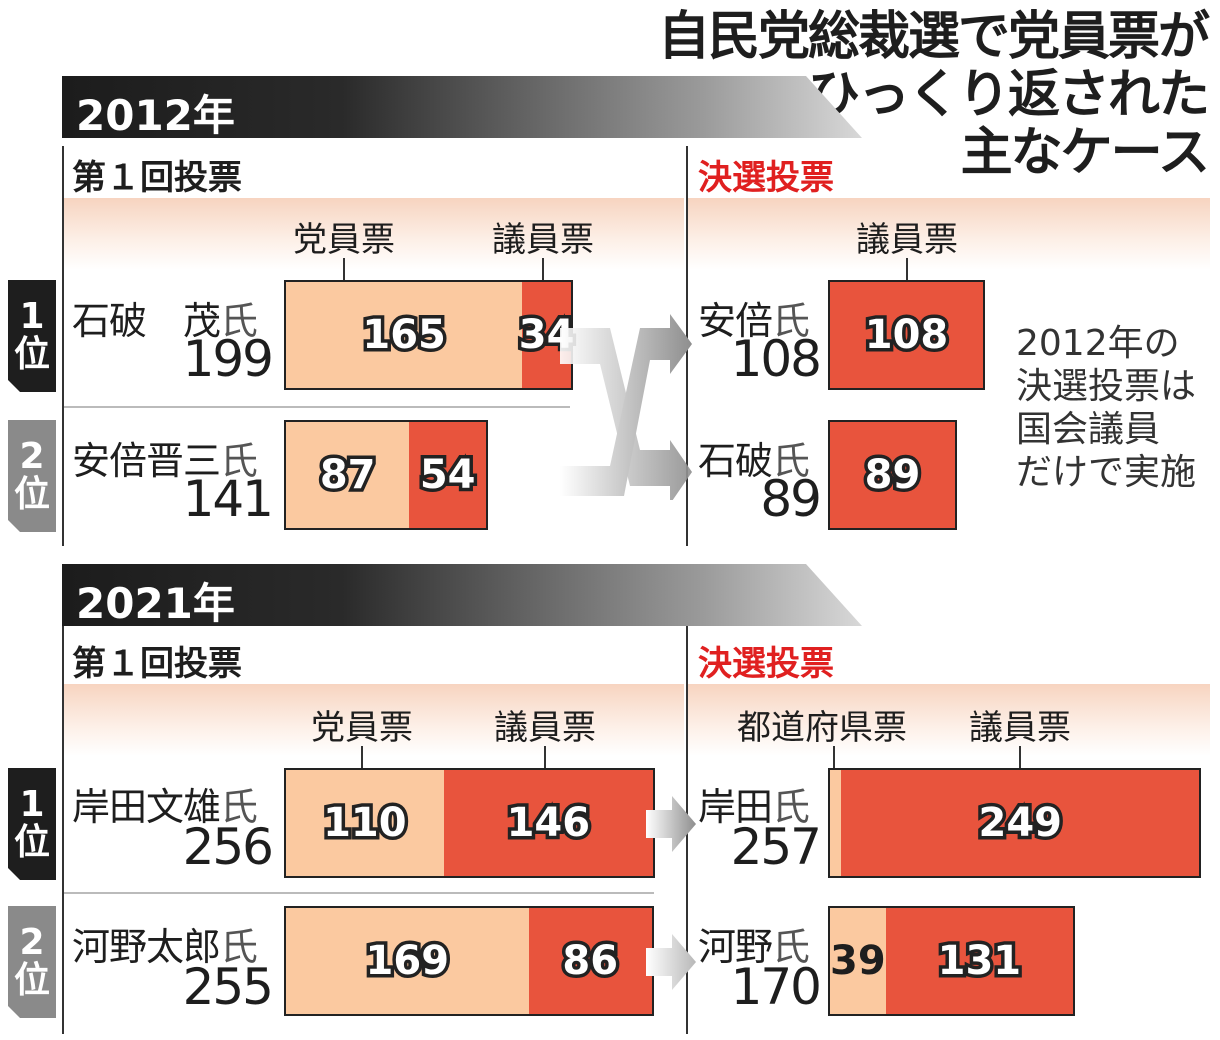 This screenshot has height=1040, width=1220. I want to click on data-label: 89, so click(892, 475).